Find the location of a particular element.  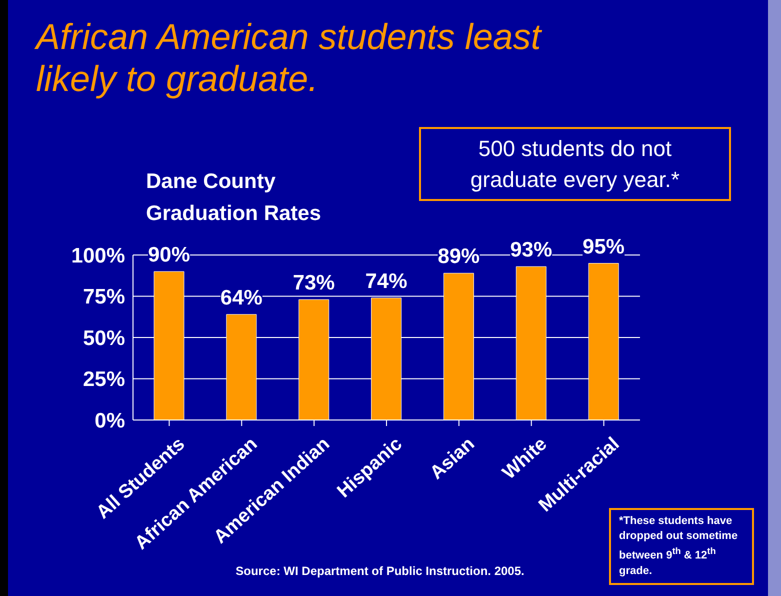

data-label: 90% is located at coordinates (169, 255).